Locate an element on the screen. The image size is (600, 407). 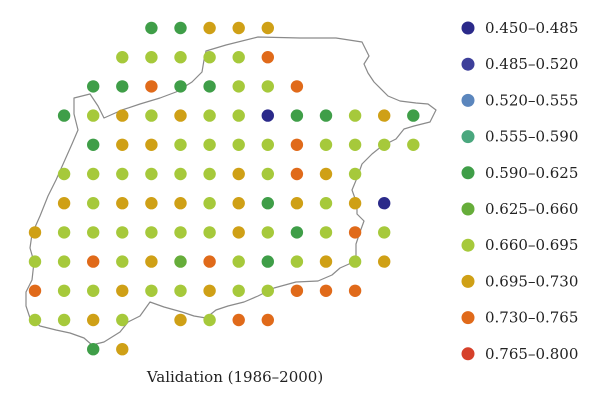
legend-label: 0.485–0.520 is located at coordinates (531, 64).